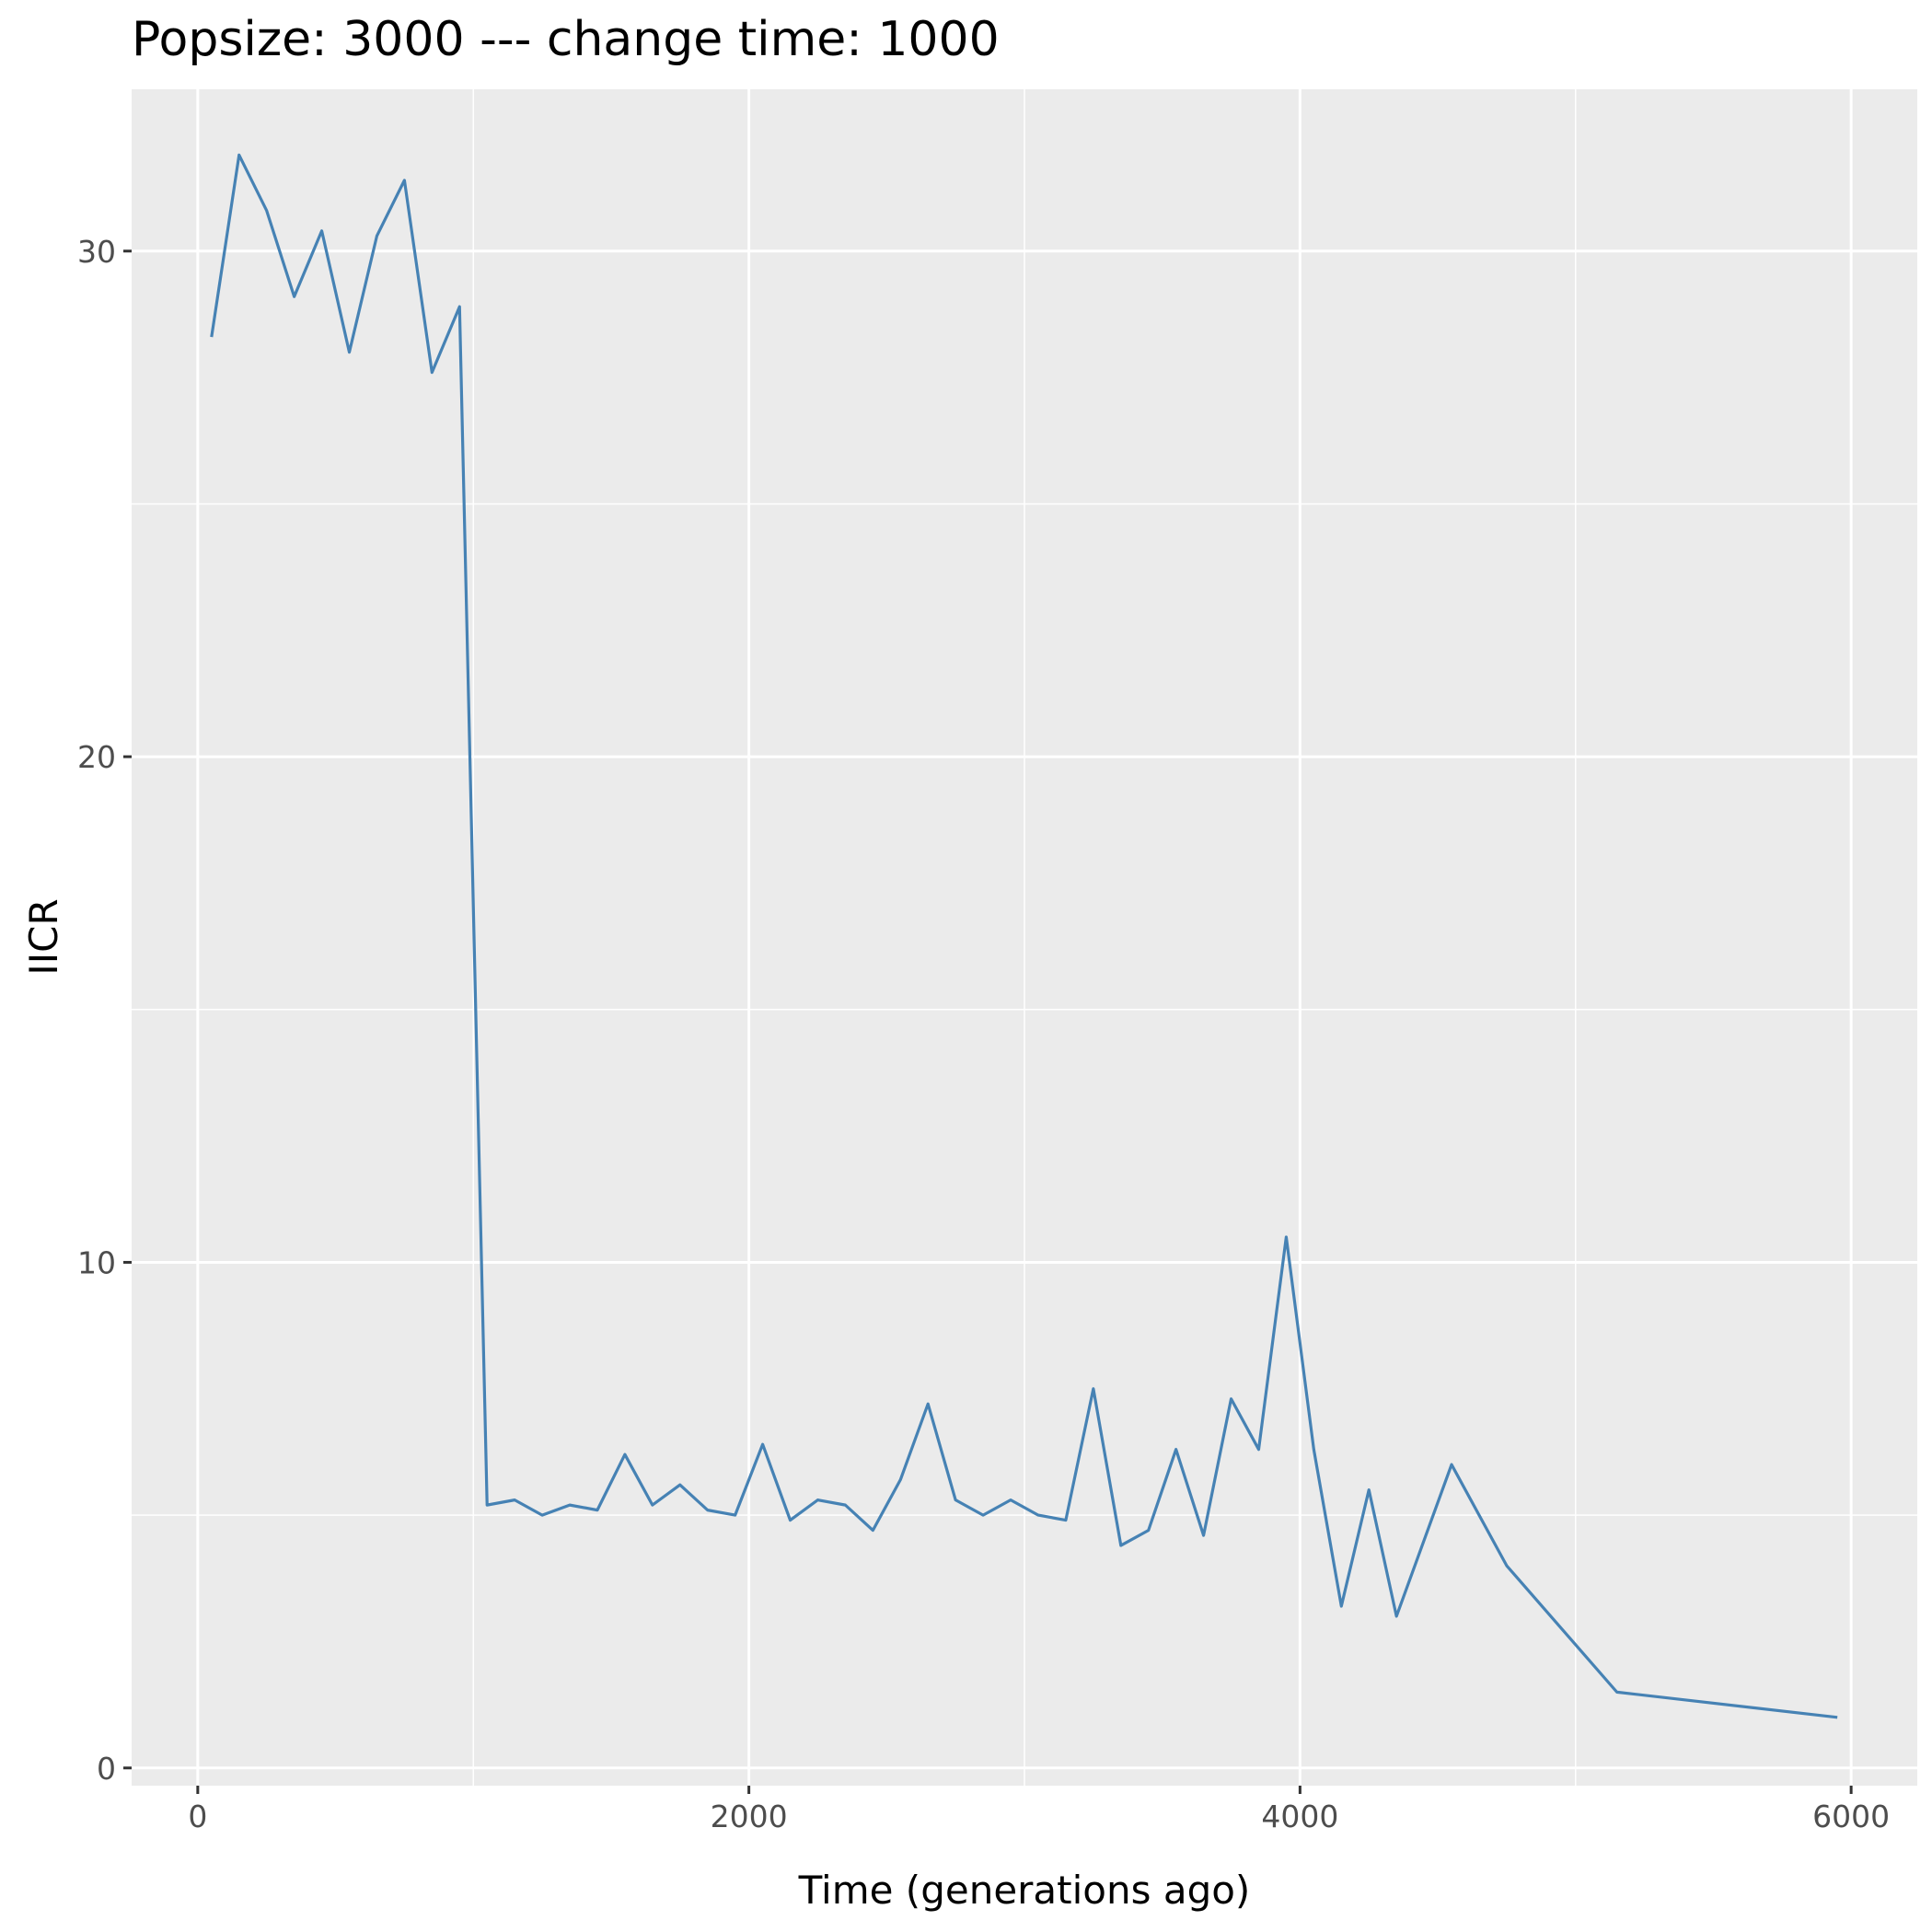 The width and height of the screenshot is (1932, 1932). Describe the element at coordinates (566, 40) in the screenshot. I see `chart-title: Popsize: 3000 --- change time: 1000` at that location.